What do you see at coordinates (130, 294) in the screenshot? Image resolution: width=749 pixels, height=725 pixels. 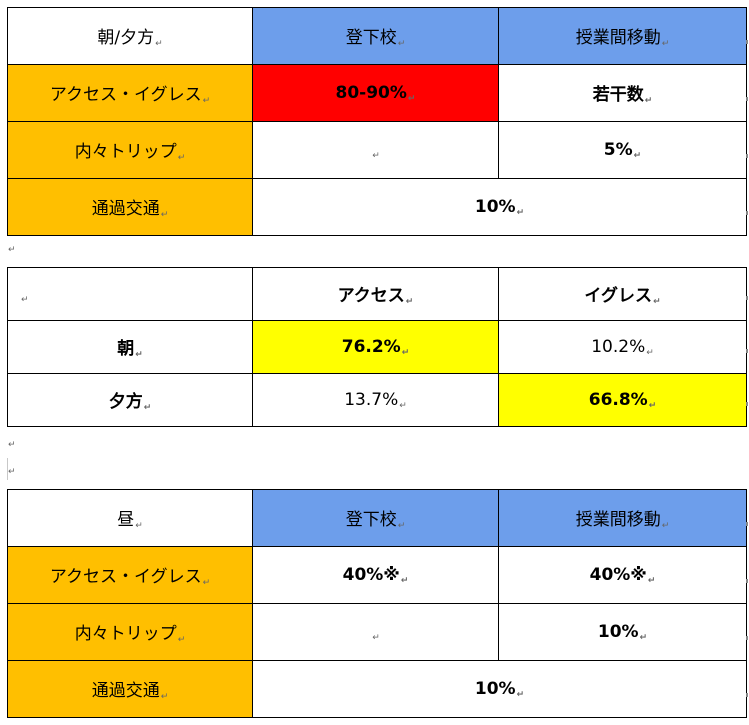 I see `header-cell-empty: ↵` at bounding box center [130, 294].